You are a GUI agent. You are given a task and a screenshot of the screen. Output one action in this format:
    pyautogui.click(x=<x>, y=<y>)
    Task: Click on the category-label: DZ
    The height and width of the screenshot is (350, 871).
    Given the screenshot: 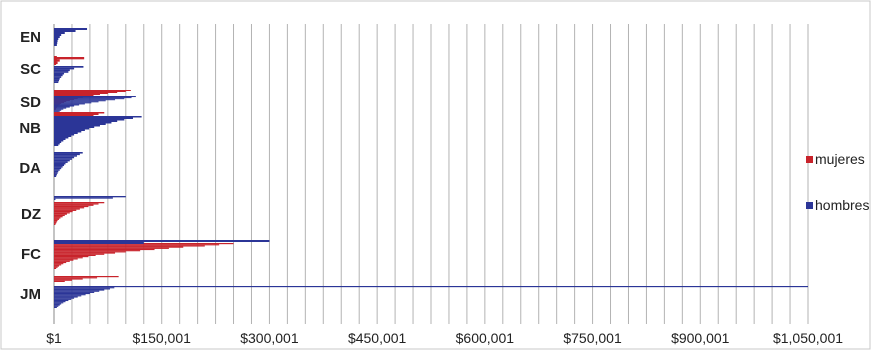 What is the action you would take?
    pyautogui.click(x=31, y=214)
    